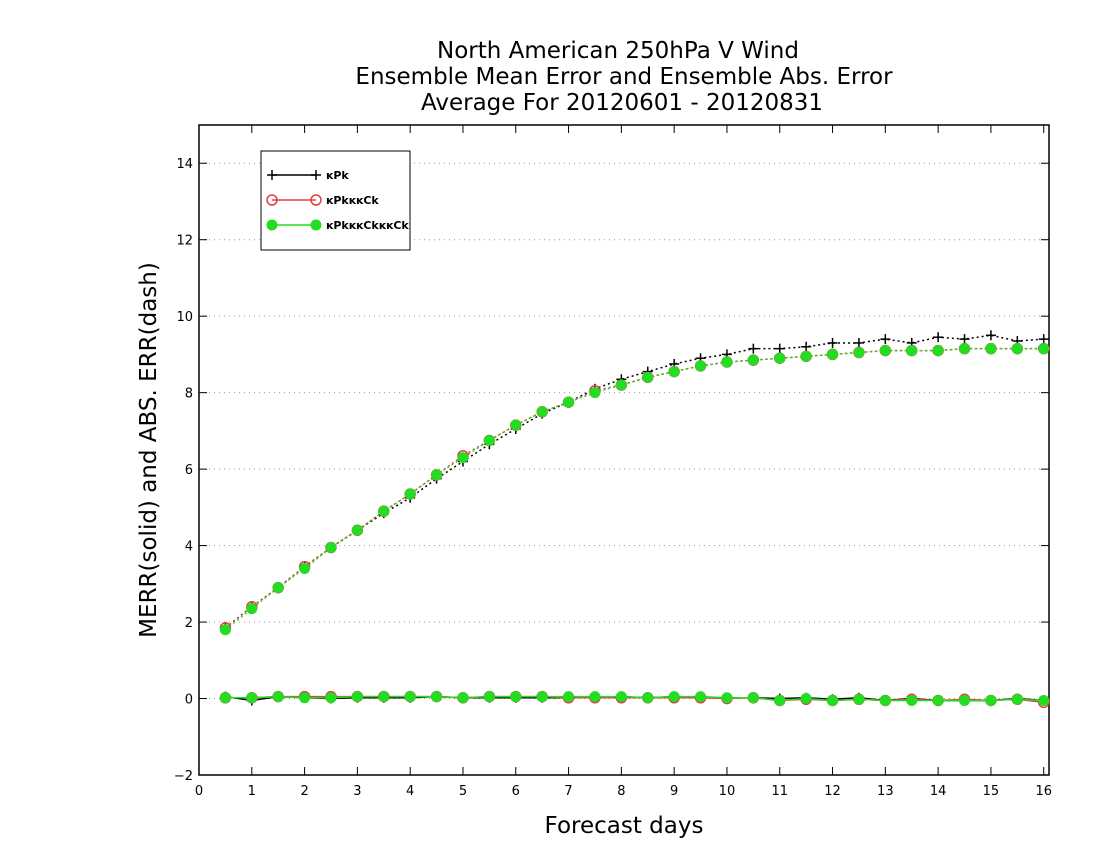 This screenshot has width=1100, height=850. I want to click on y-tick-label: −2, so click(183, 776).